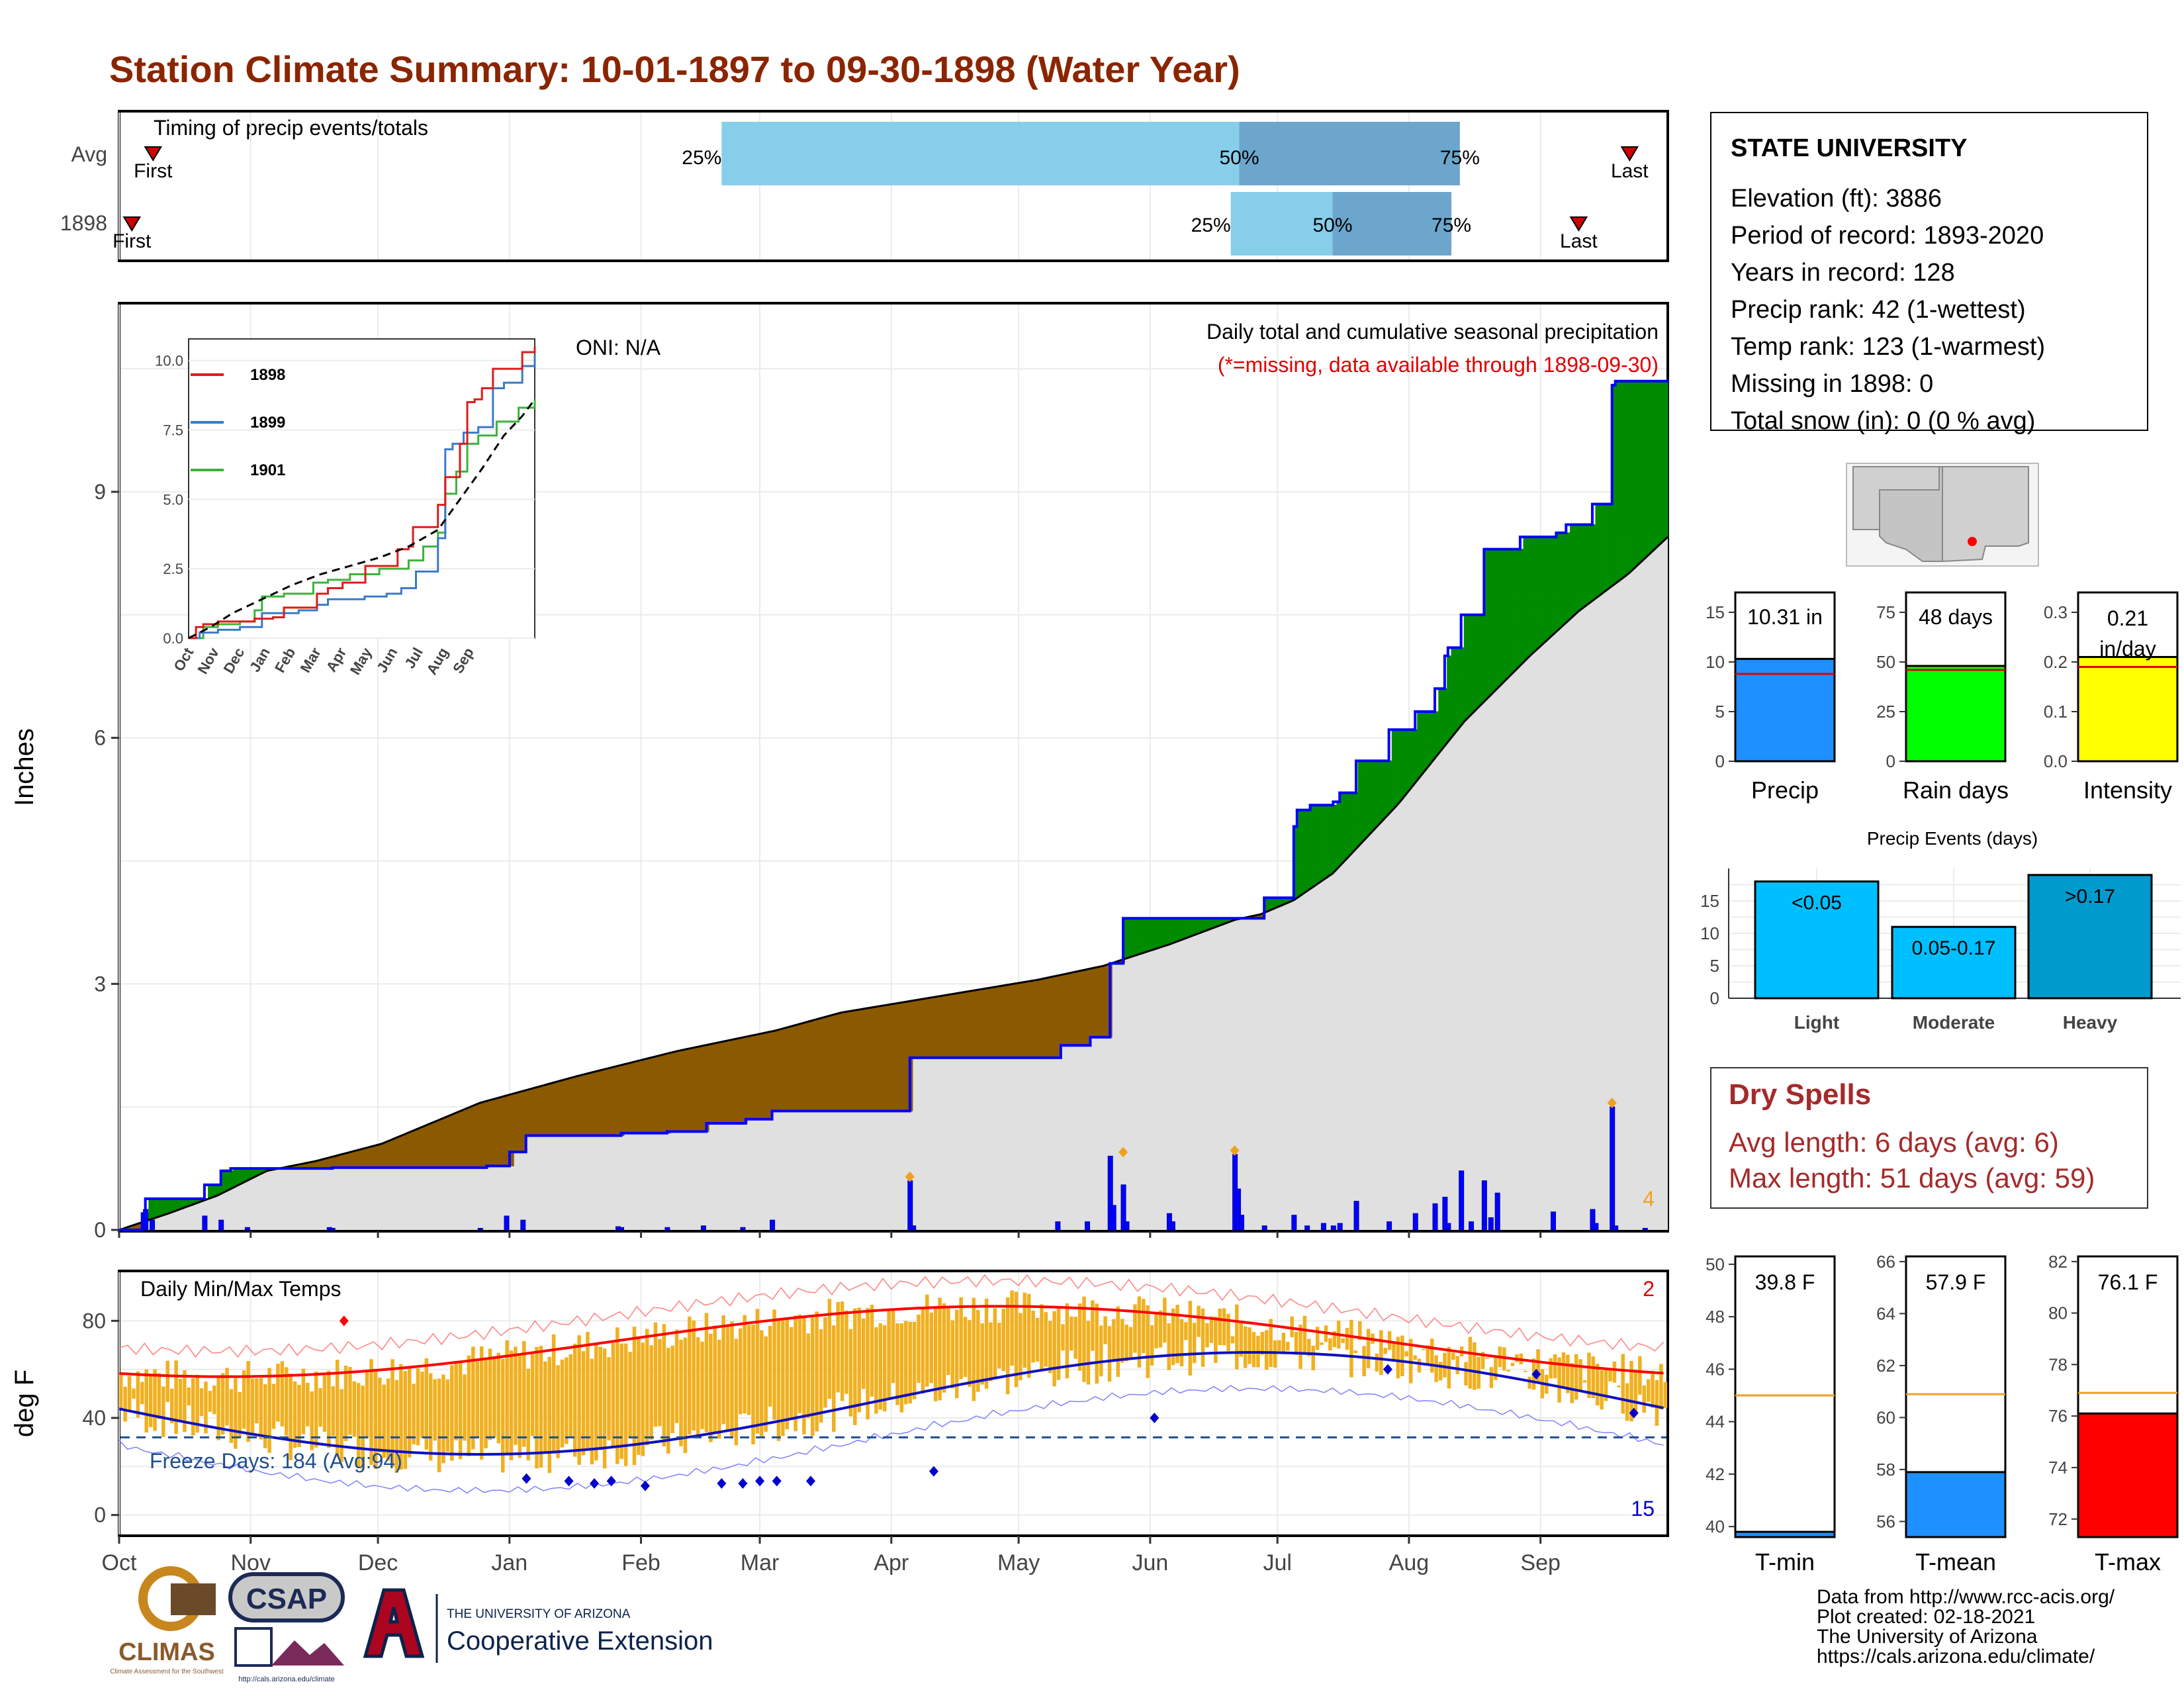 Image resolution: width=2184 pixels, height=1688 pixels. I want to click on station-line: Elevation (ft): 3886, so click(1837, 198).